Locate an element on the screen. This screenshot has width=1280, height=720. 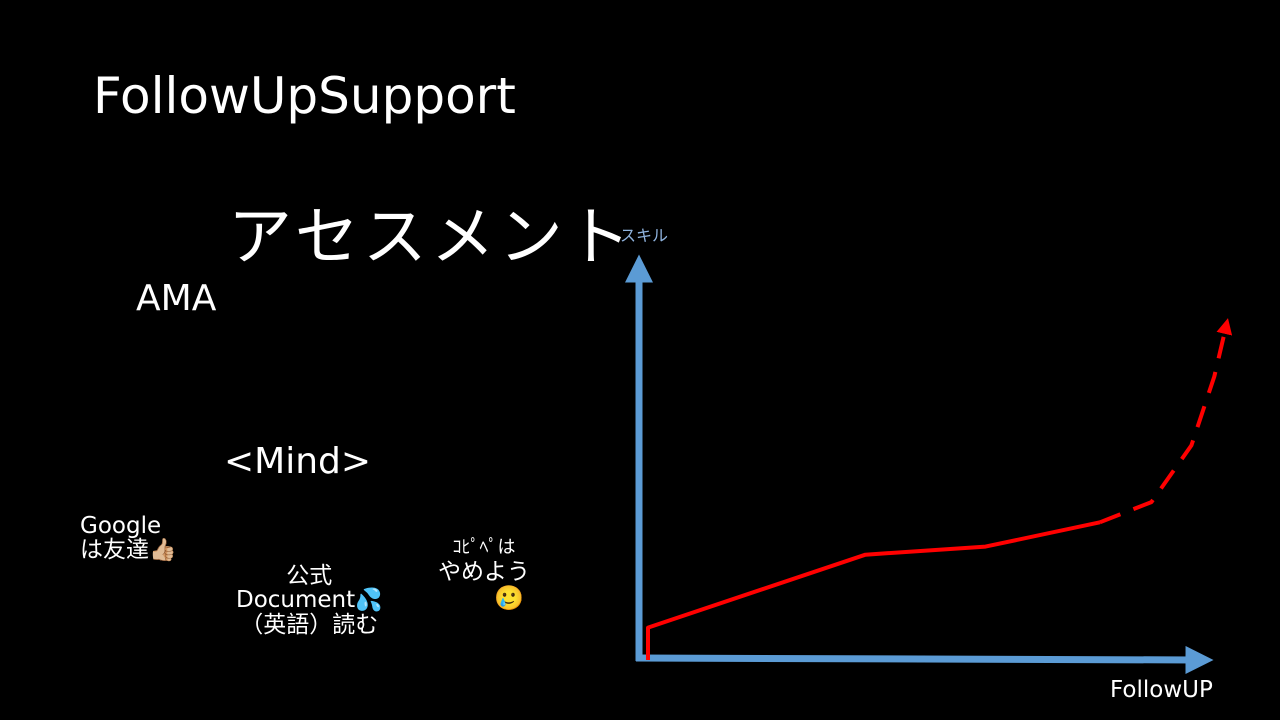
x-axis-label: FollowUP is located at coordinates (1161, 690).